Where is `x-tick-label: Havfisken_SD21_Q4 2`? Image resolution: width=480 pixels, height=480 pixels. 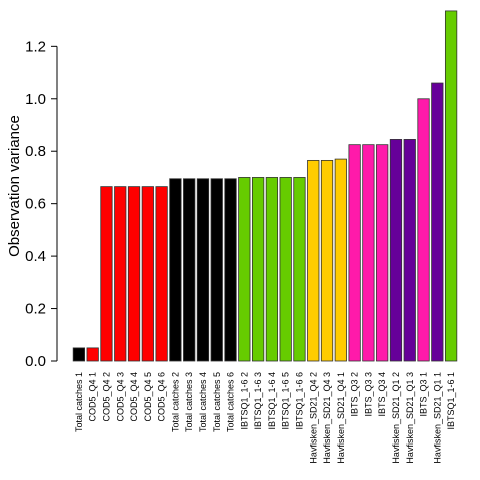
x-tick-label: Havfisken_SD21_Q4 2 is located at coordinates (313, 418).